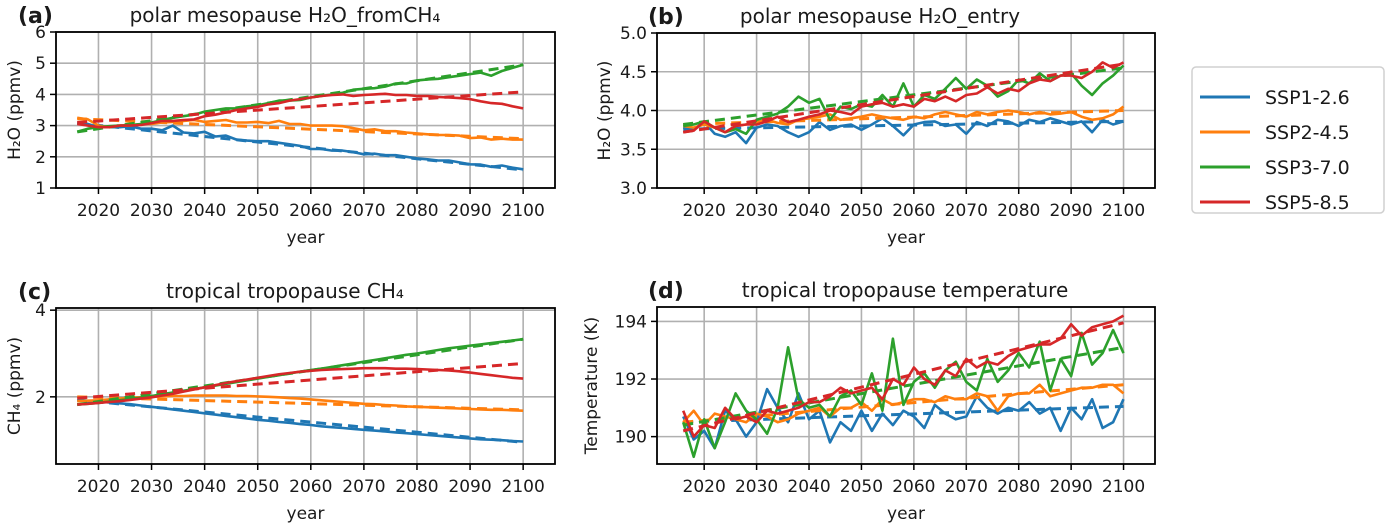 Image resolution: width=1386 pixels, height=525 pixels. Describe the element at coordinates (631, 438) in the screenshot. I see `y-tick-label-190: 190` at that location.